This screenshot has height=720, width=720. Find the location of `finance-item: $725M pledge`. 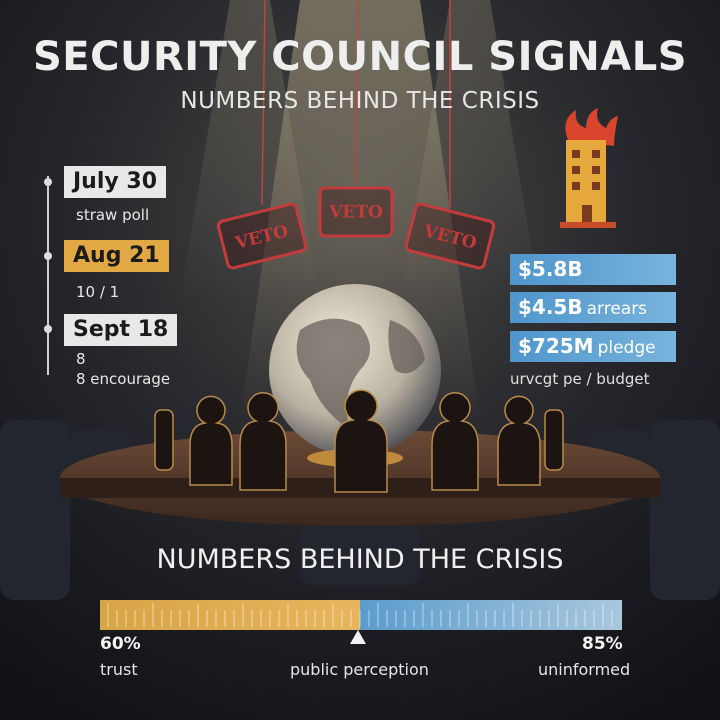

finance-item: $725M pledge is located at coordinates (593, 346).